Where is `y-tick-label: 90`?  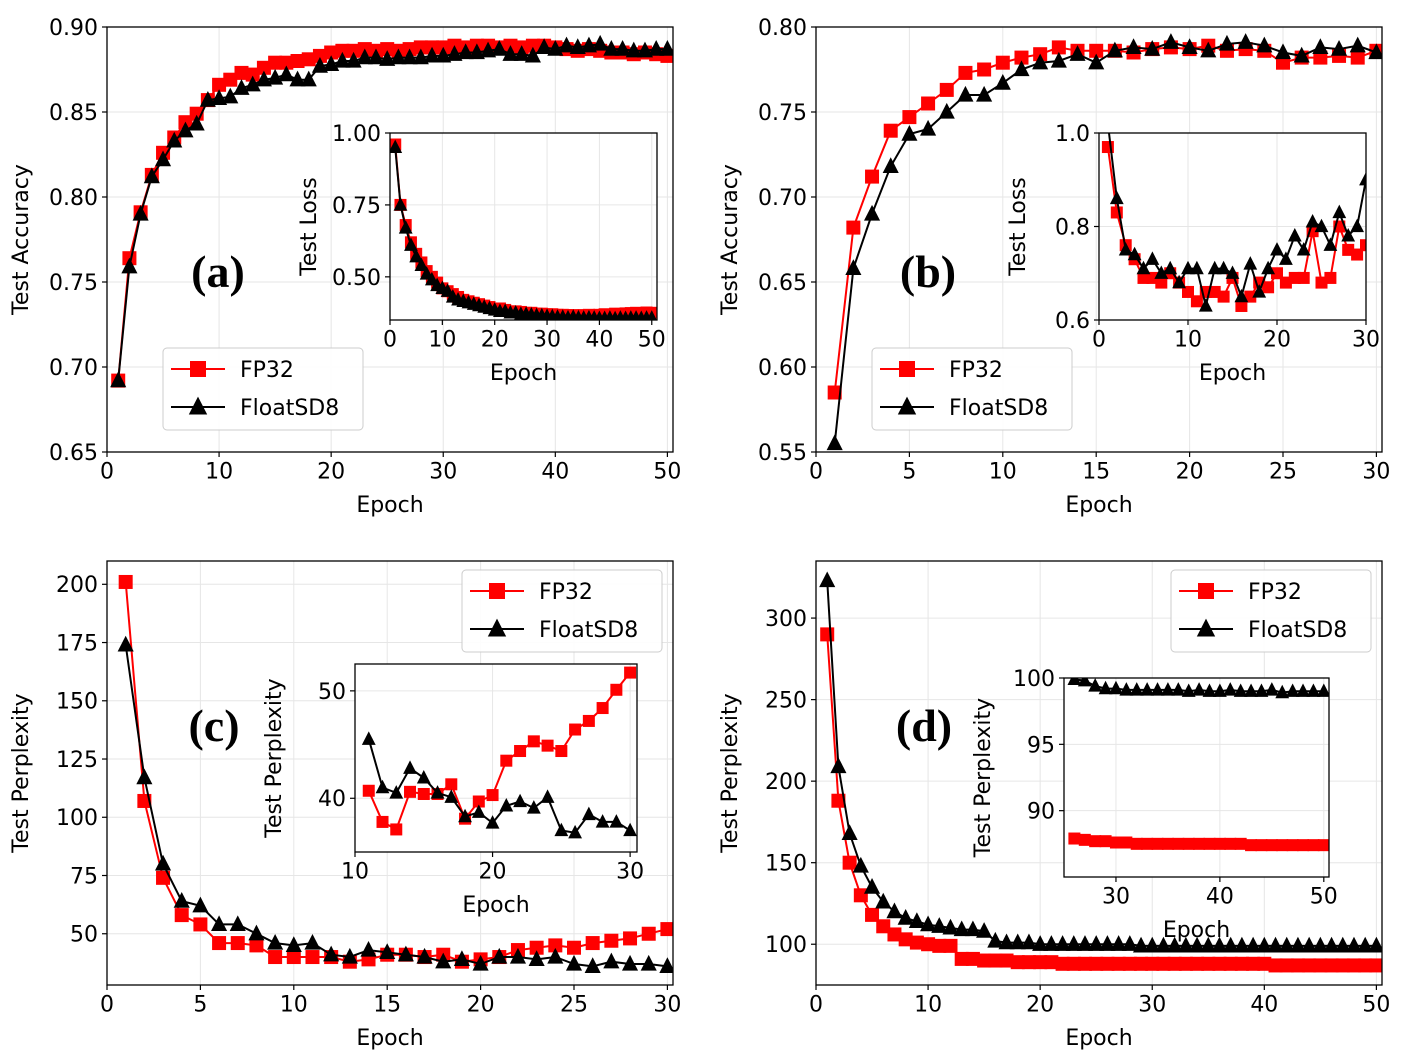 y-tick-label: 90 is located at coordinates (1041, 812).